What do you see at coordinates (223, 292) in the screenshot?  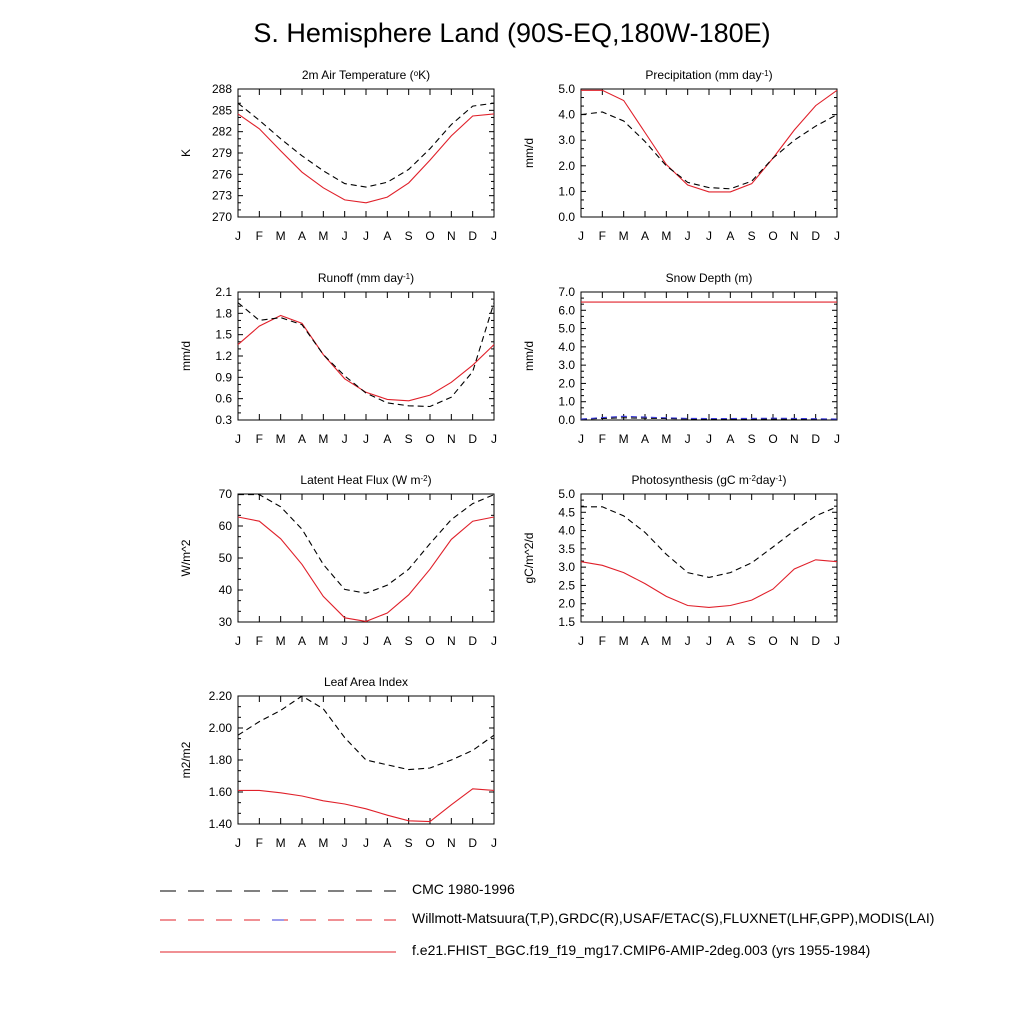 I see `y-tick-label: 2.1` at bounding box center [223, 292].